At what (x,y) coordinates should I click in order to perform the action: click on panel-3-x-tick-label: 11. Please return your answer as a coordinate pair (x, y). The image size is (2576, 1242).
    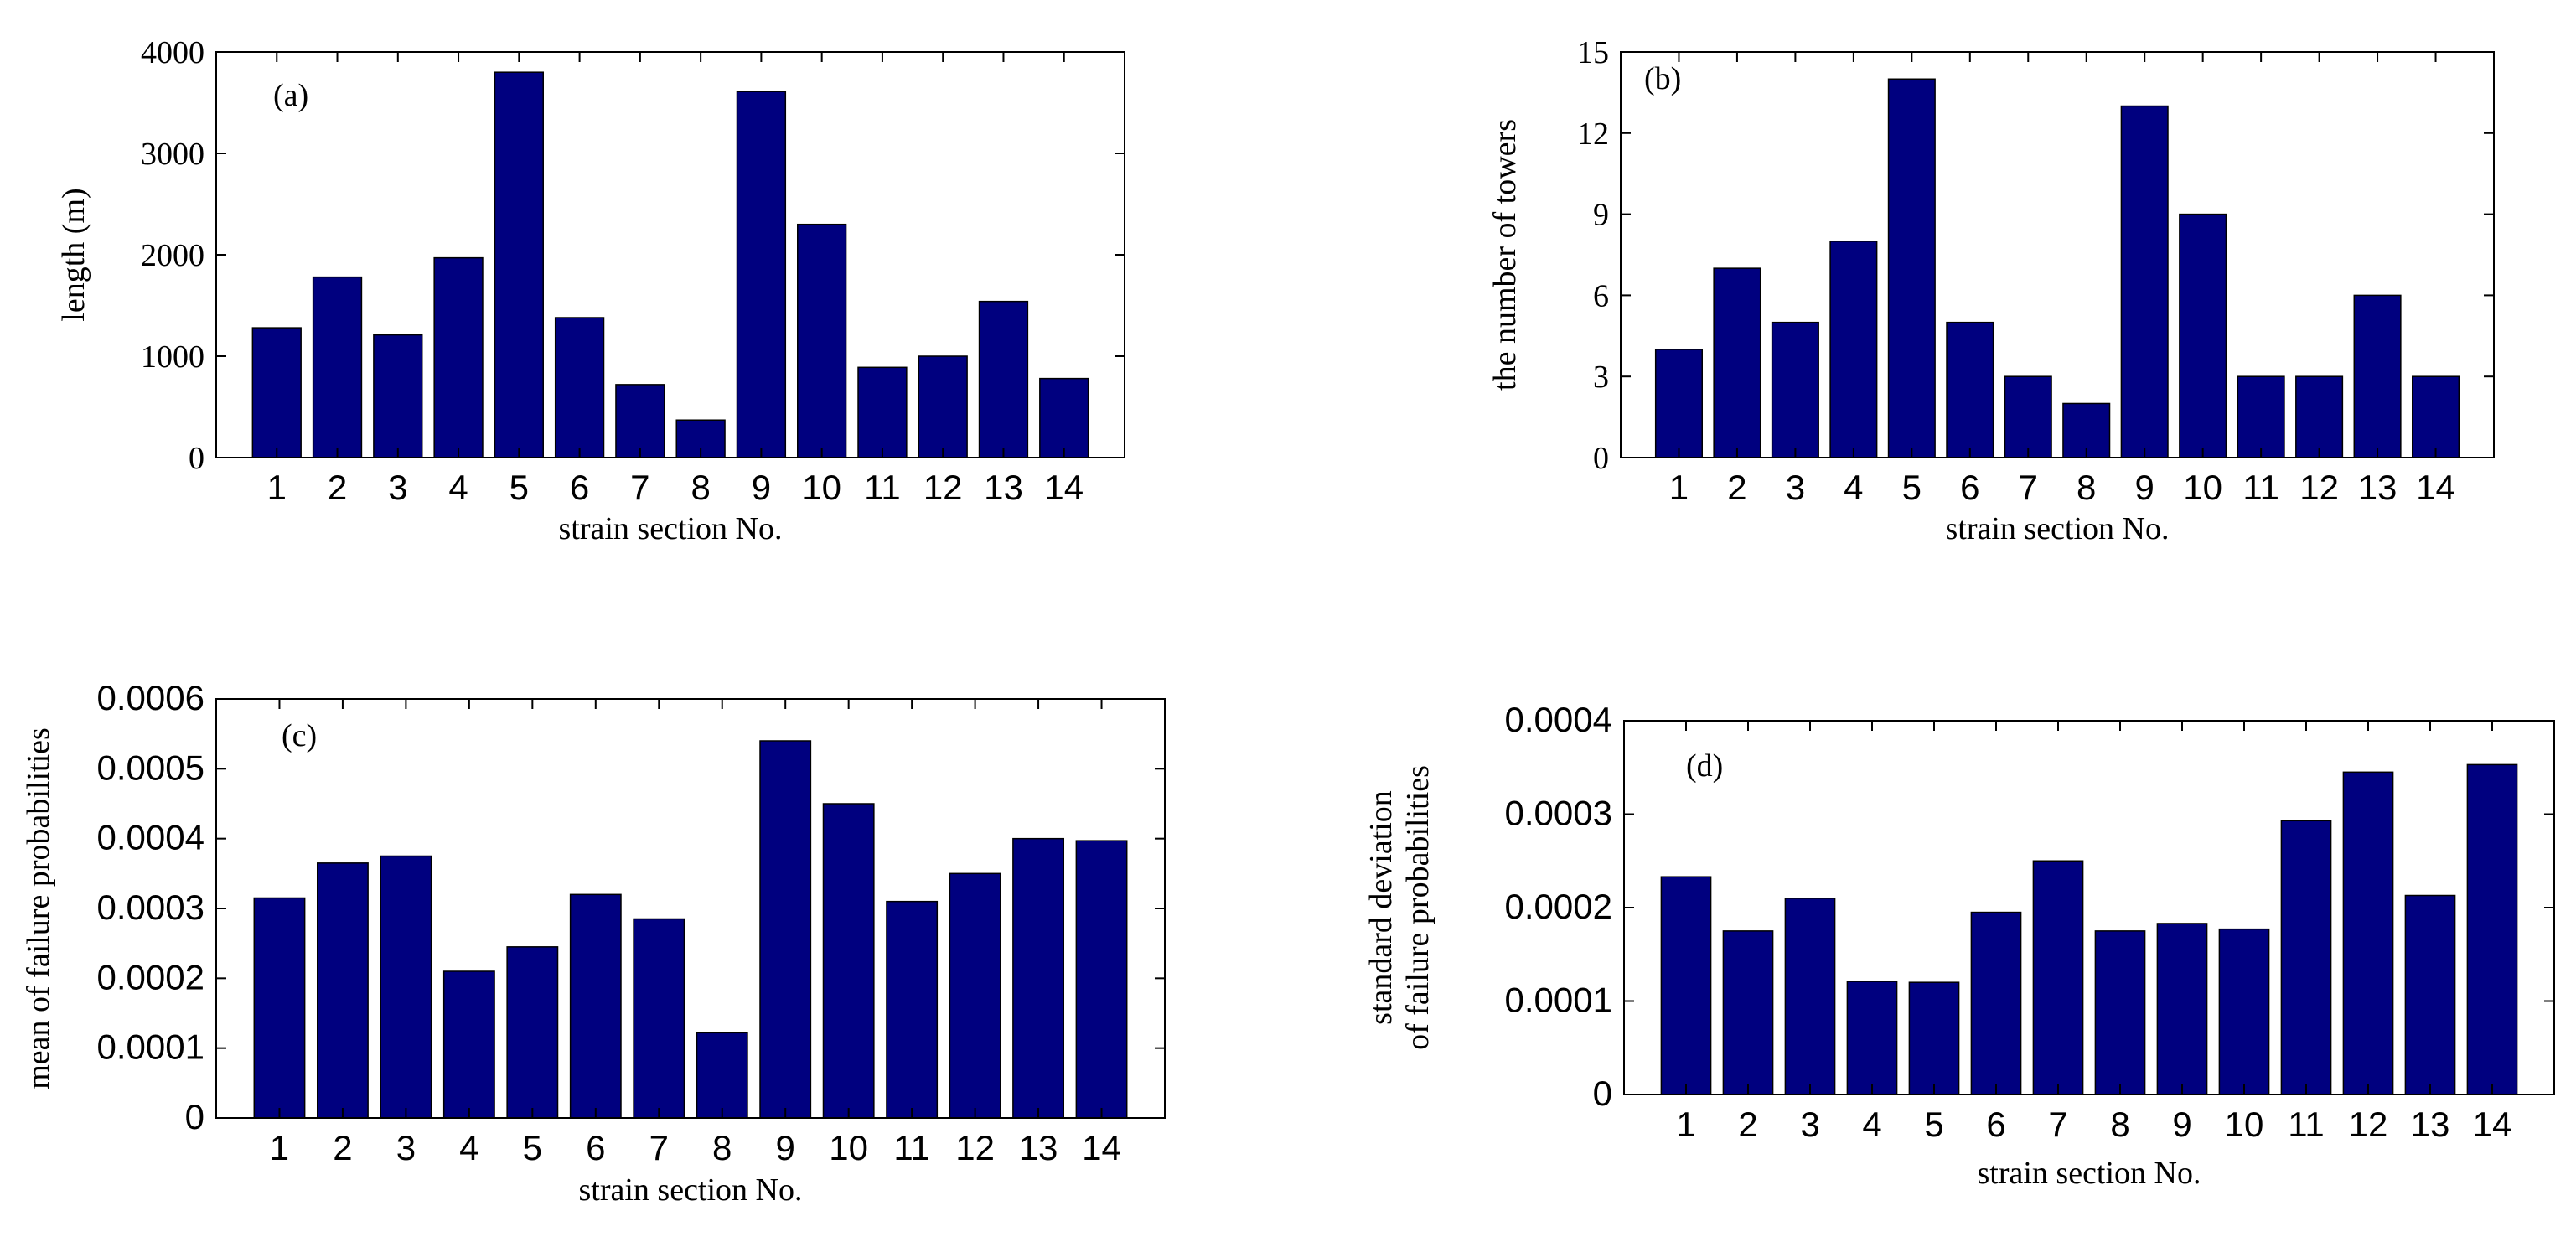
    Looking at the image, I should click on (911, 1147).